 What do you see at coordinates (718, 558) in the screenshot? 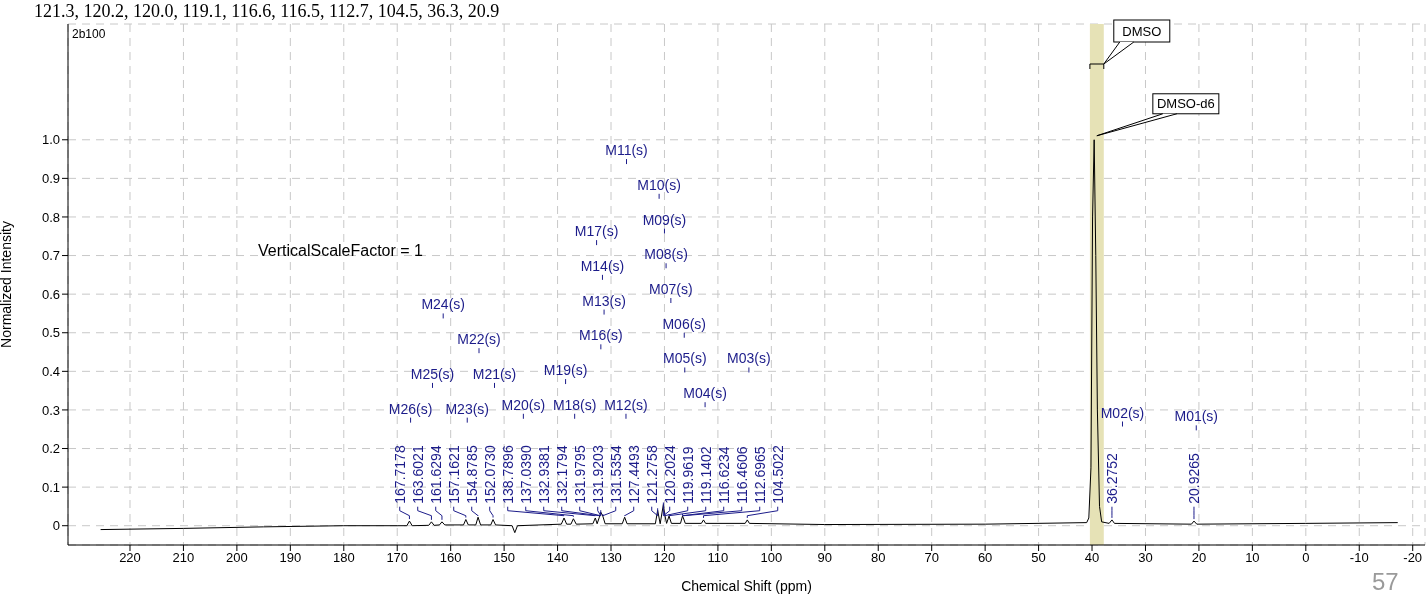
I see `x-tick-label: 110` at bounding box center [718, 558].